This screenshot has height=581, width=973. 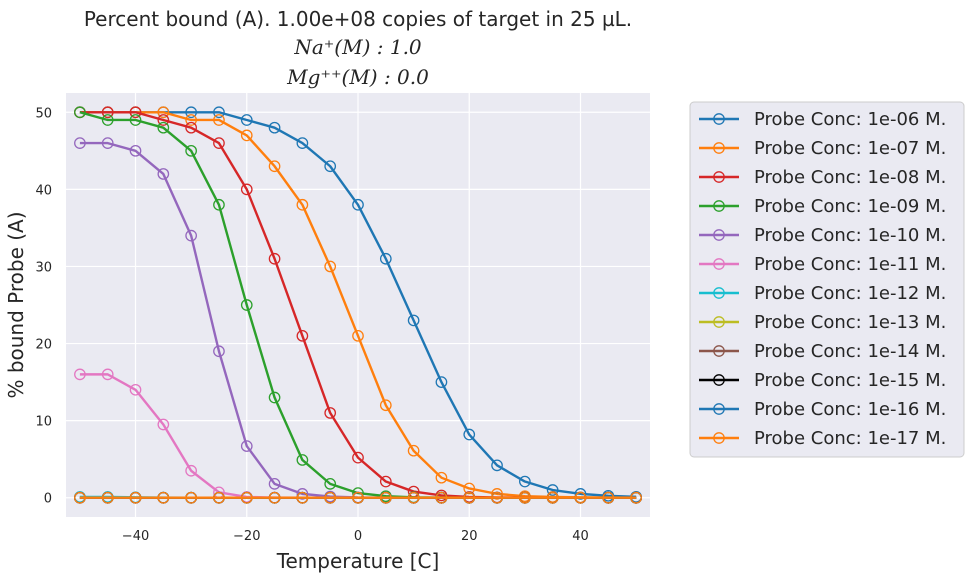 I want to click on legend-label: Probe Conc: 1e-13 M., so click(x=850, y=322).